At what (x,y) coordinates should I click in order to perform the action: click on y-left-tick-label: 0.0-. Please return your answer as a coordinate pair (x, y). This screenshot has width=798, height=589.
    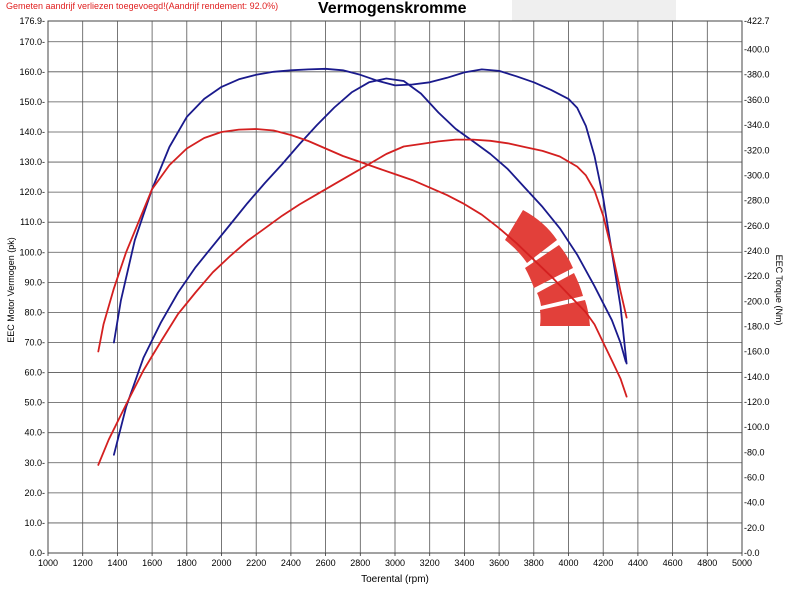
    Looking at the image, I should click on (37, 553).